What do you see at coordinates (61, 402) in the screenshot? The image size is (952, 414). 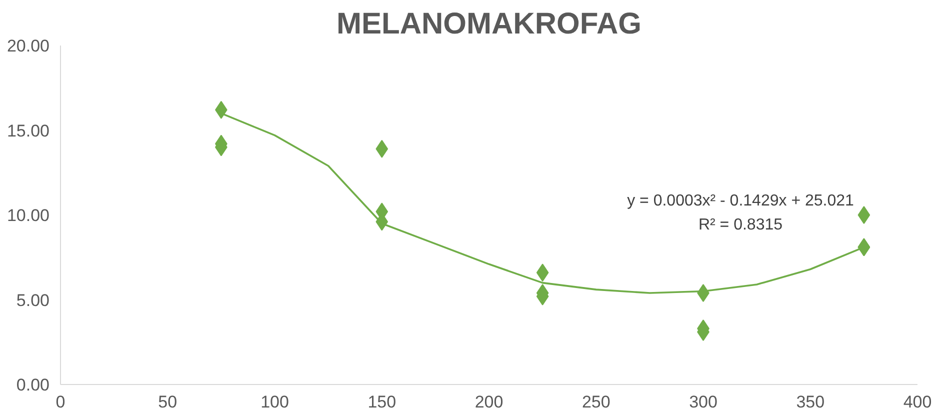 I see `x-tick-label: 0` at bounding box center [61, 402].